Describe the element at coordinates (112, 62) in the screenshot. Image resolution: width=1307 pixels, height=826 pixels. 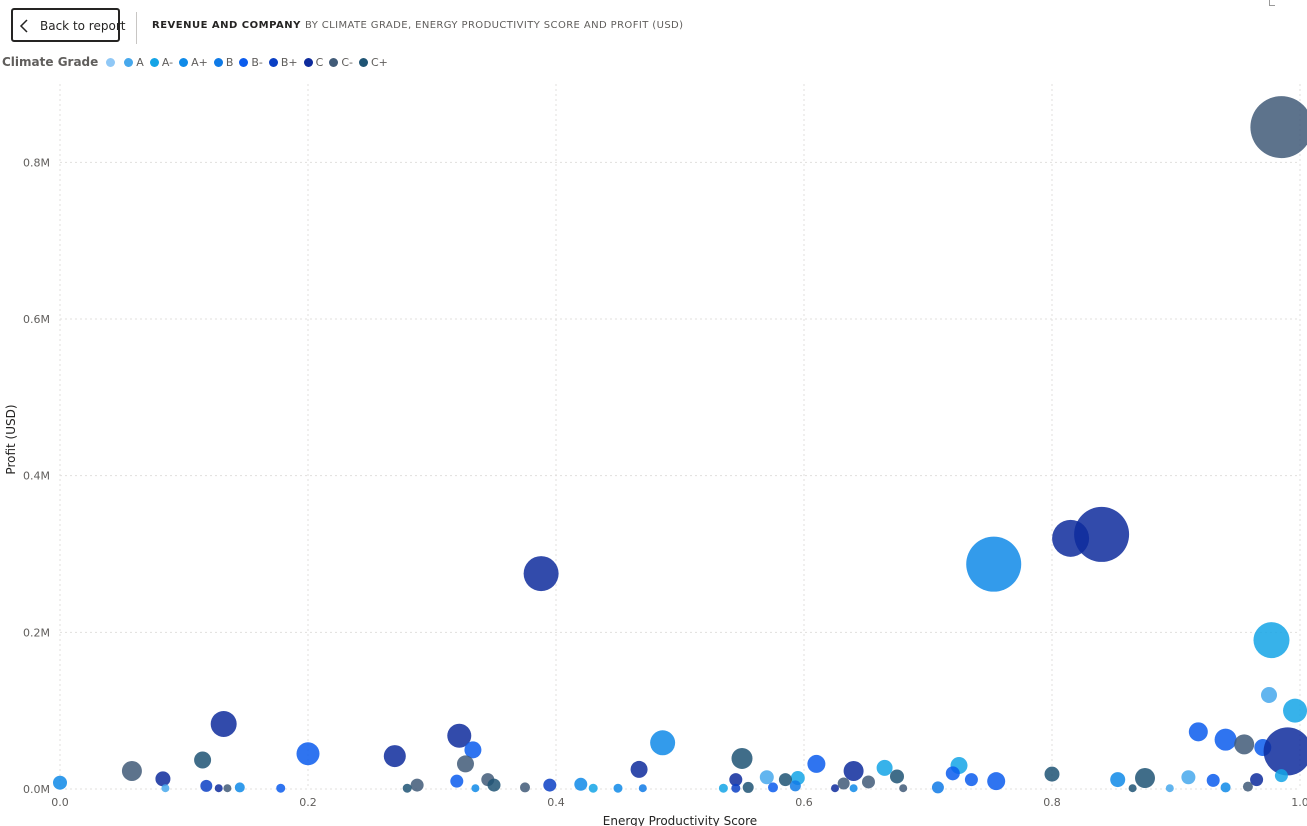
I see `legend-item-blank` at that location.